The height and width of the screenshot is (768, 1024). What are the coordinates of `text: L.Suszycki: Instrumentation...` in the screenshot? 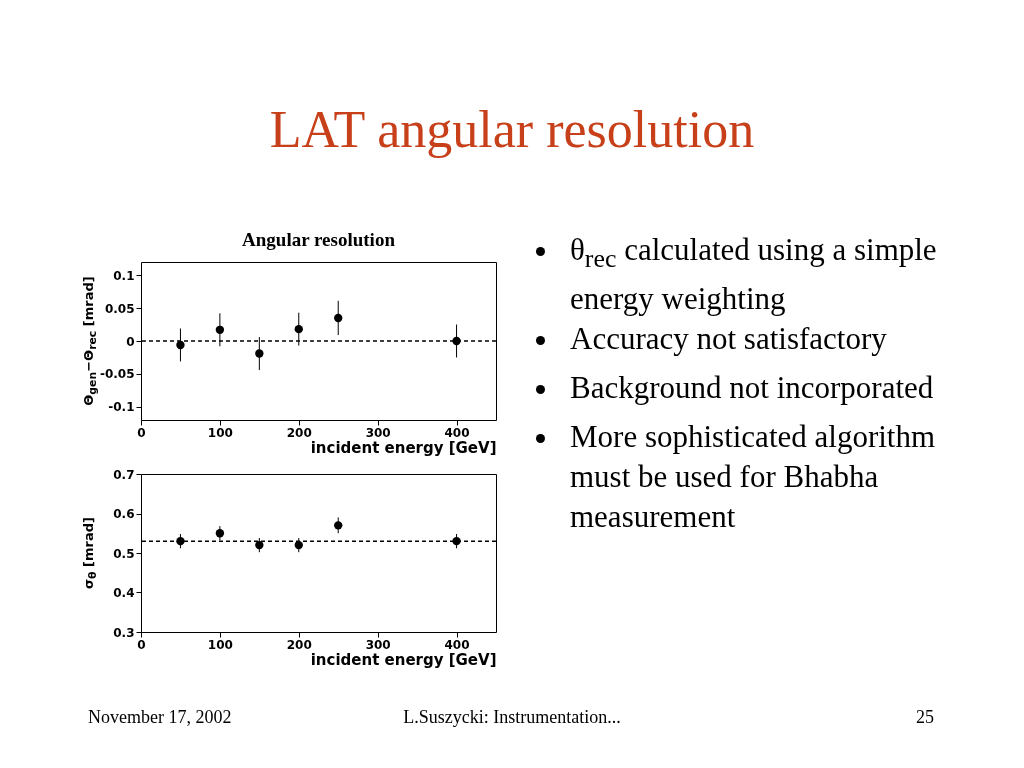 It's located at (512, 717).